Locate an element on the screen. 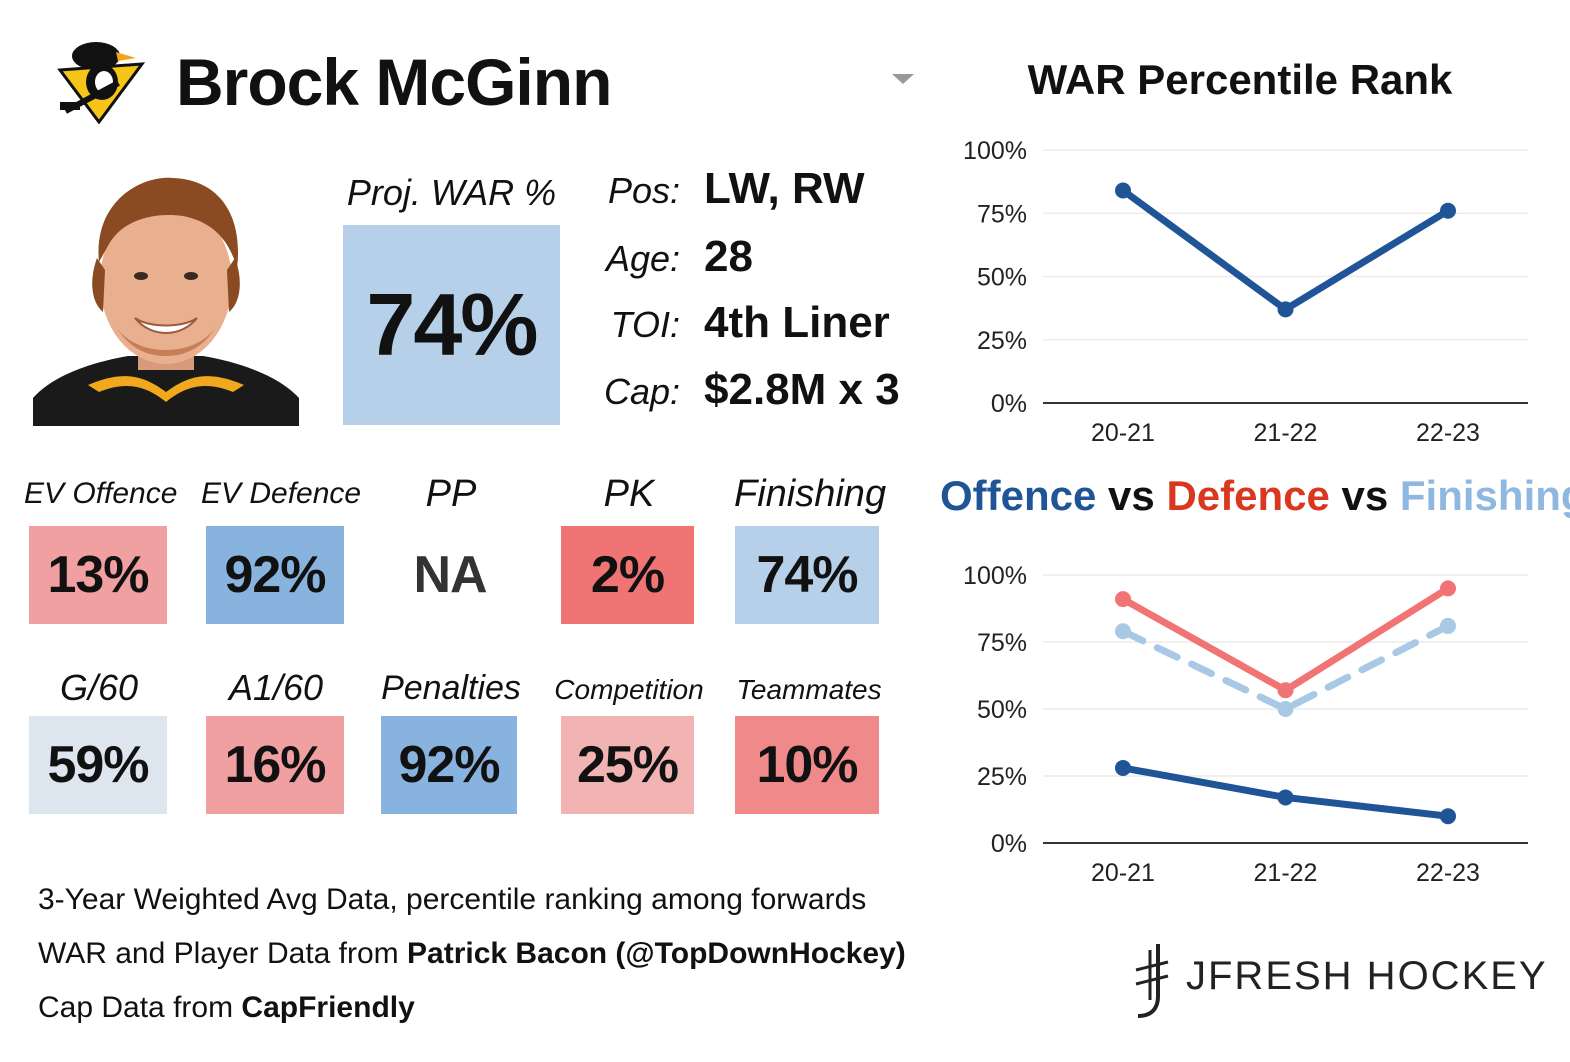  metric-value: 74% is located at coordinates (807, 575).